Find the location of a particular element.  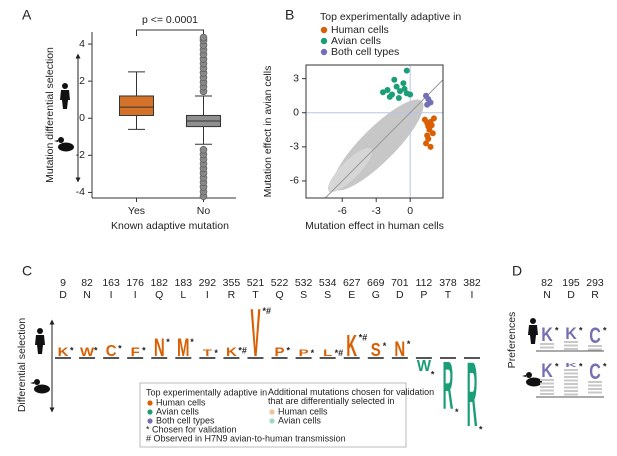

significance-bracket is located at coordinates (170, 32).